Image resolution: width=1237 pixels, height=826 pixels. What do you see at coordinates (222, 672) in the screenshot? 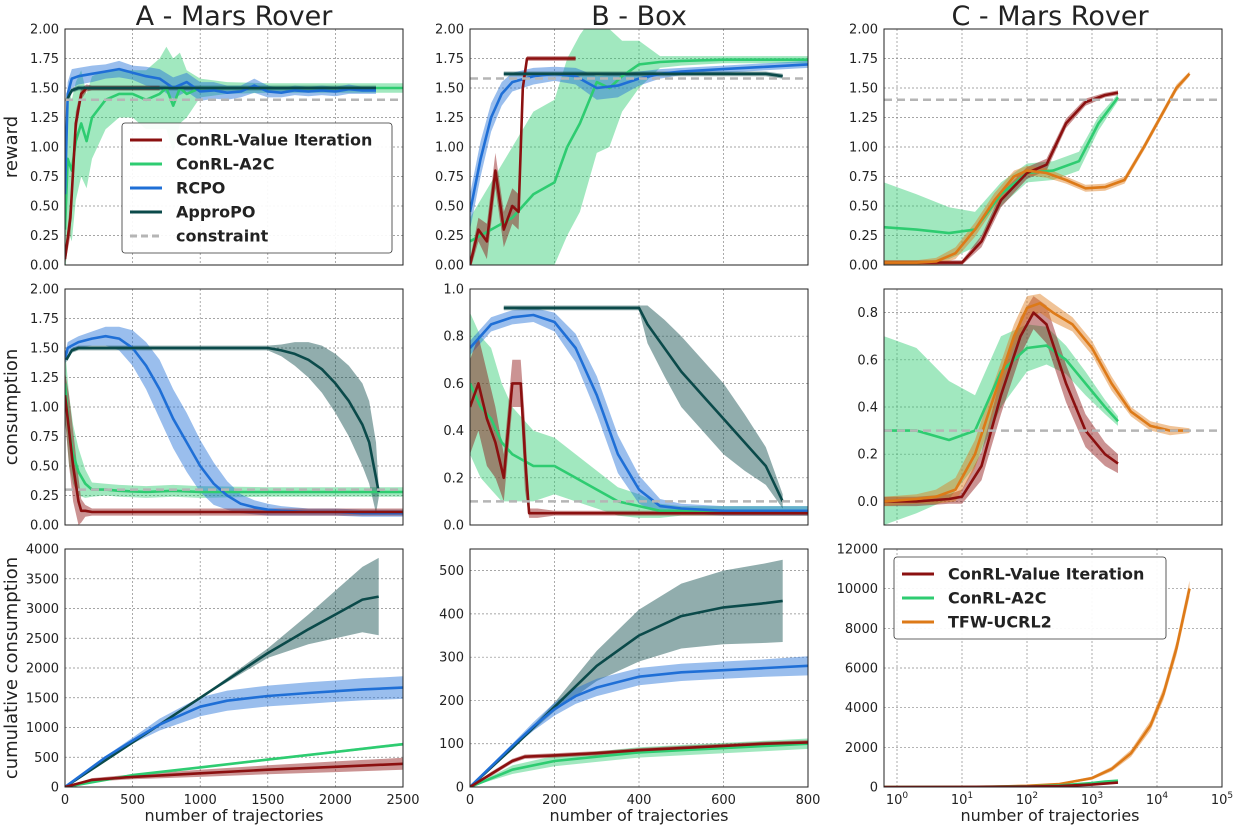
I see `band-appropo` at bounding box center [222, 672].